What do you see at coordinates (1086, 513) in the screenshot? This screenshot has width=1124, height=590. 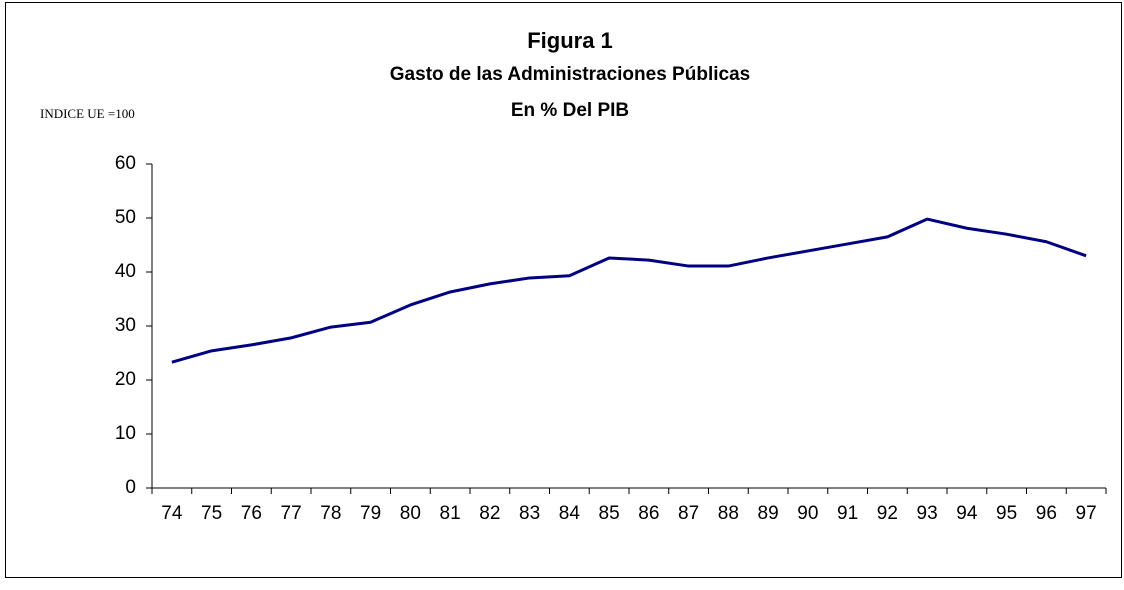 I see `x-tick-label: 97` at bounding box center [1086, 513].